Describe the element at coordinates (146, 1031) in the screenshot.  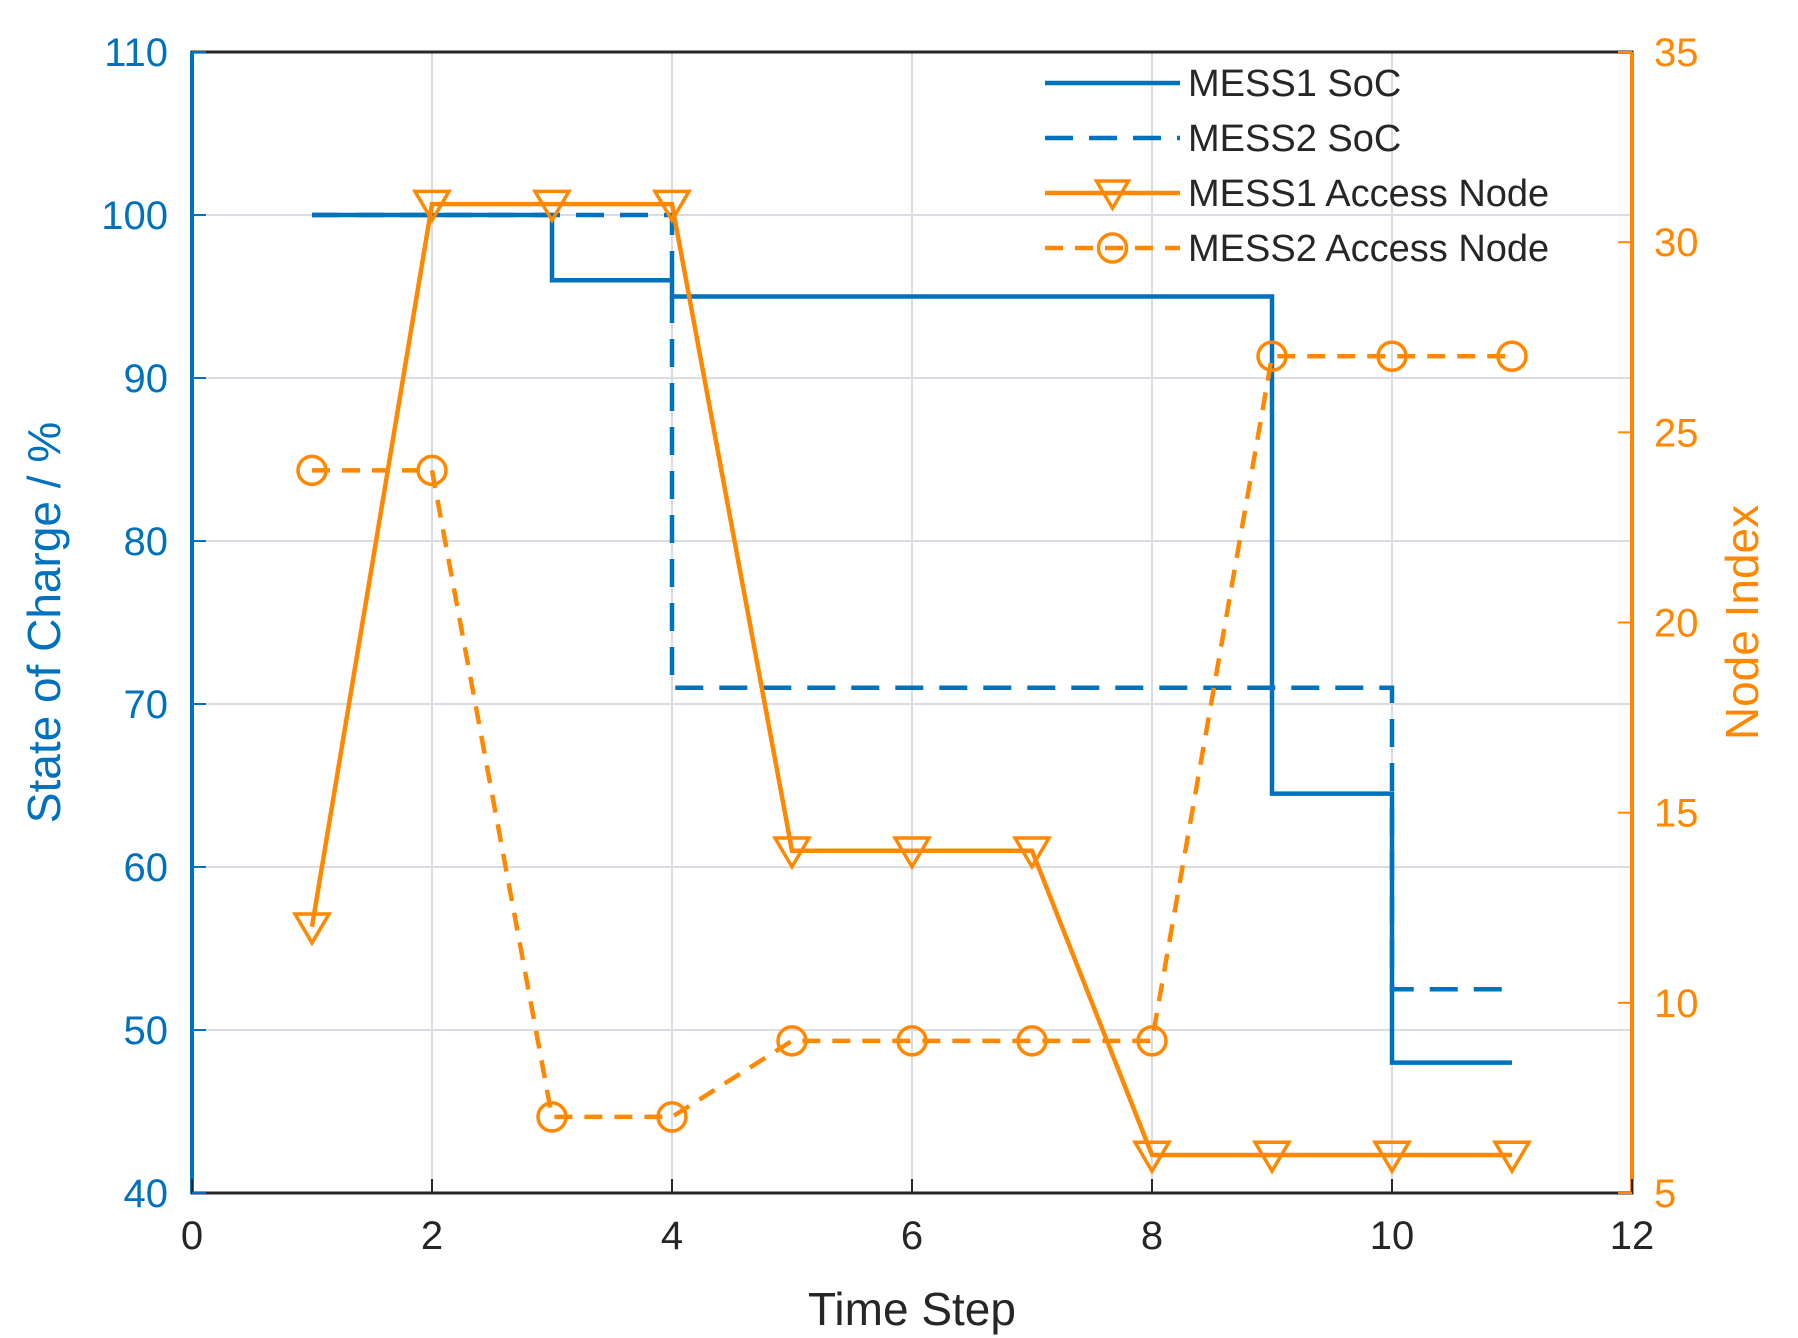
I see `y-left-tick-label: 50` at that location.